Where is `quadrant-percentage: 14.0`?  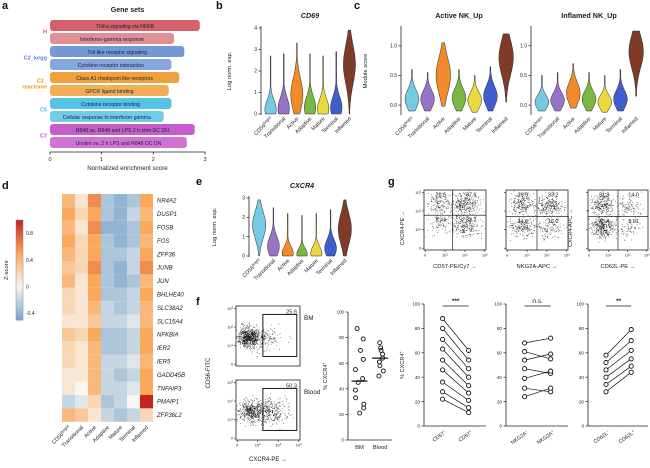 quadrant-percentage: 14.0 is located at coordinates (633, 196).